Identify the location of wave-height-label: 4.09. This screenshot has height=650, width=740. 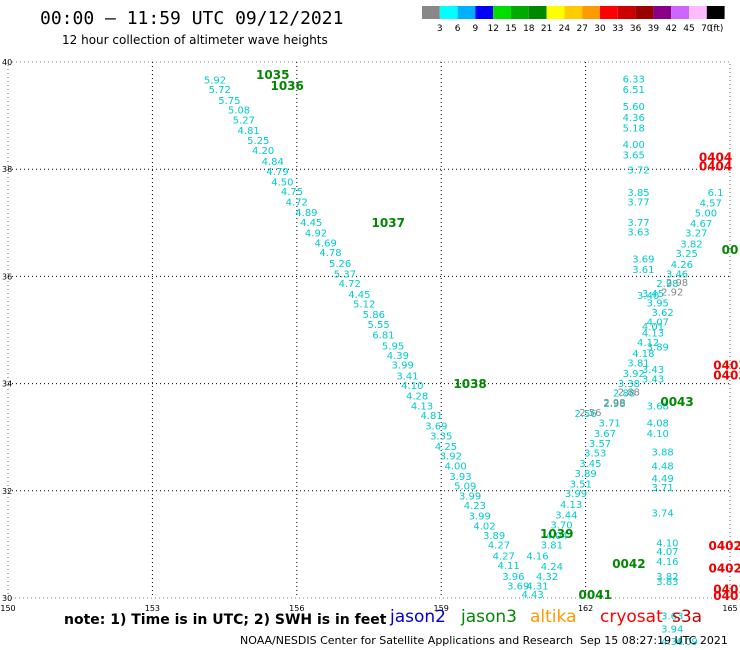
(687, 642).